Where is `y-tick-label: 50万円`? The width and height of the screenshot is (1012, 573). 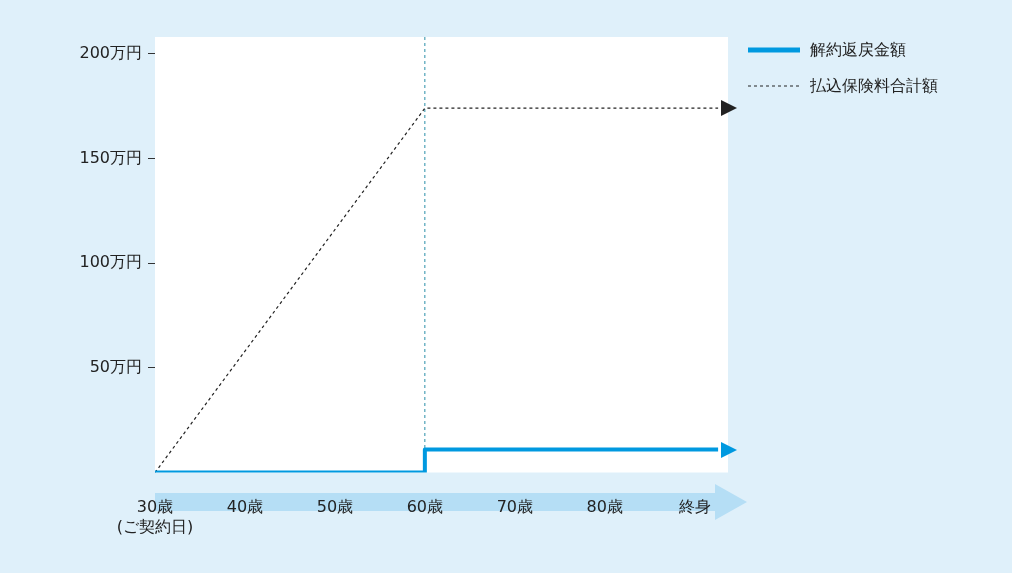
y-tick-label: 50万円 is located at coordinates (115, 367).